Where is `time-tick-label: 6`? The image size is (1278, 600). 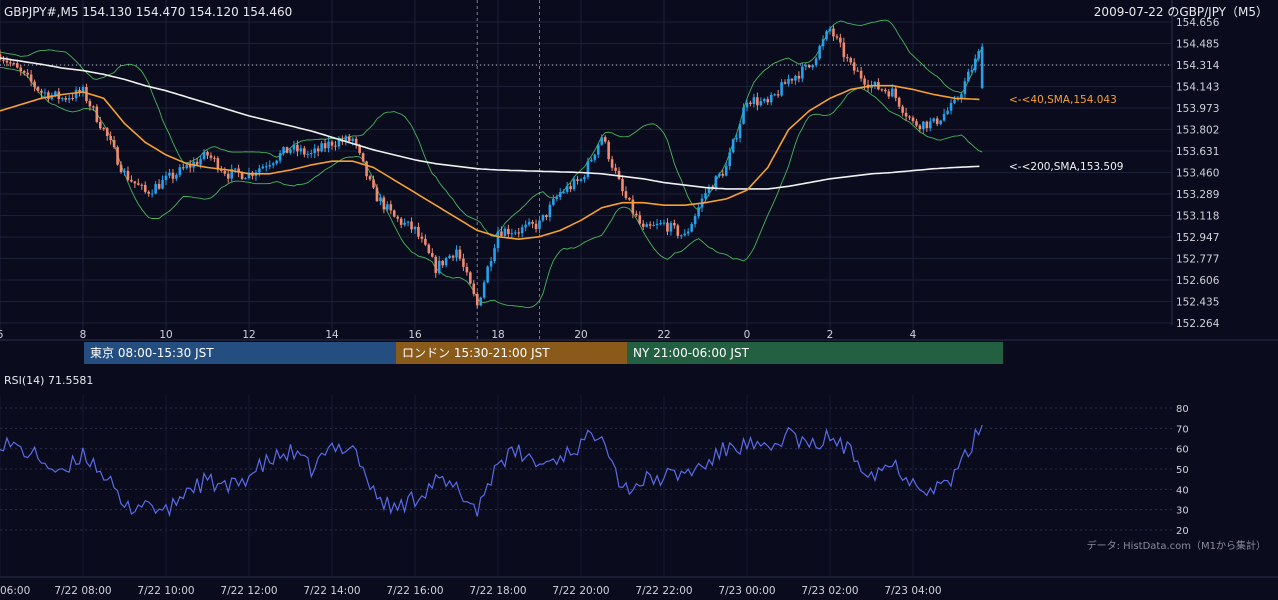
time-tick-label: 6 is located at coordinates (2, 335).